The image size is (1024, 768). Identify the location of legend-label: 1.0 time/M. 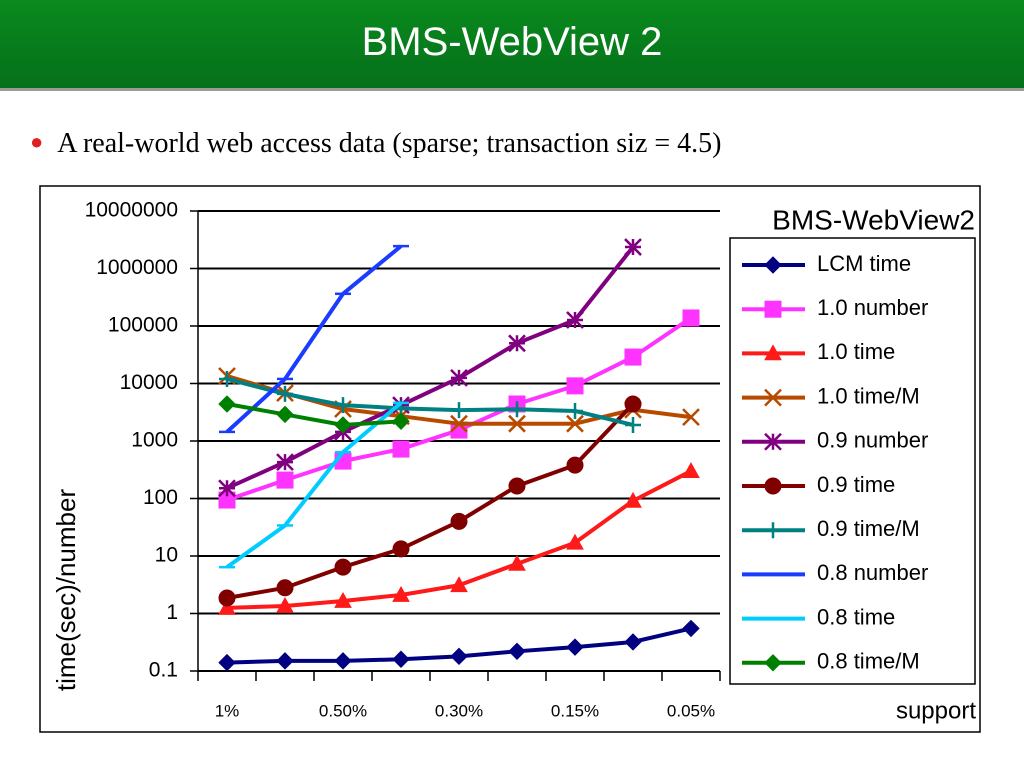
(868, 395).